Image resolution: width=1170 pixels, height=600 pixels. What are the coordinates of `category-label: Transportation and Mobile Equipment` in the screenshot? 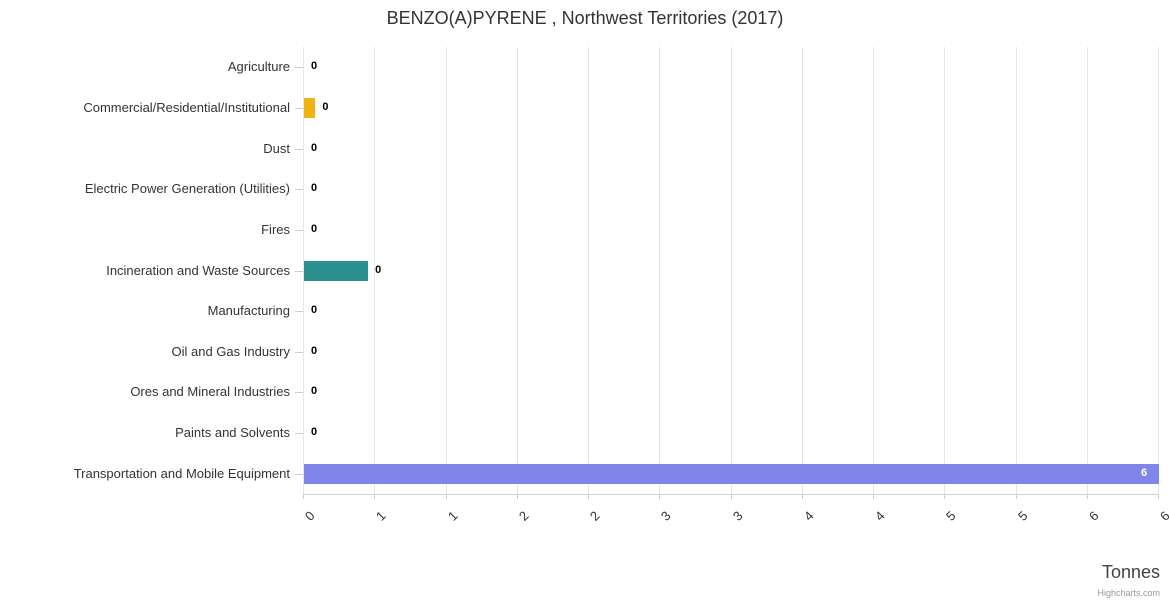 It's located at (181, 473).